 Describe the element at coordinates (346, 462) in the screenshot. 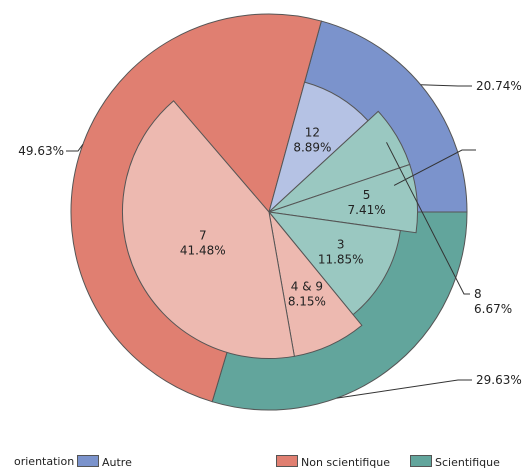

I see `legend-label-non-scientifique: Non scientifique` at that location.